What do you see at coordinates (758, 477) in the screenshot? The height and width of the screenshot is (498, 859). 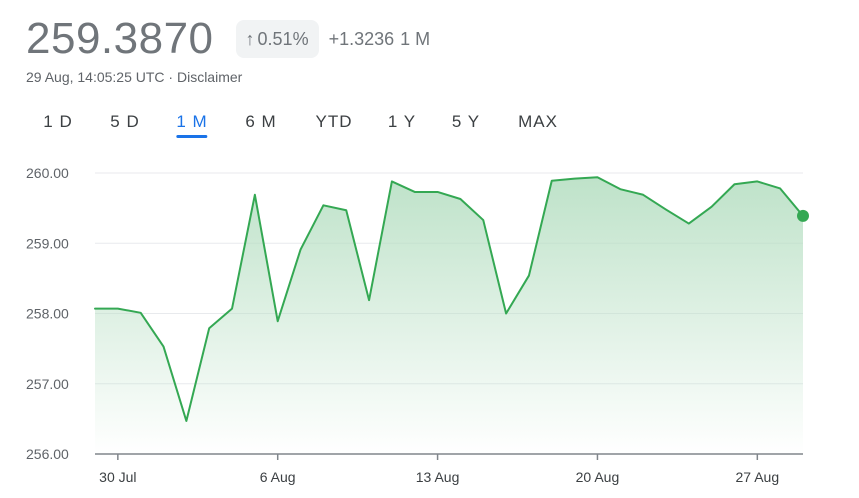 I see `x-tick-label: 27 Aug` at bounding box center [758, 477].